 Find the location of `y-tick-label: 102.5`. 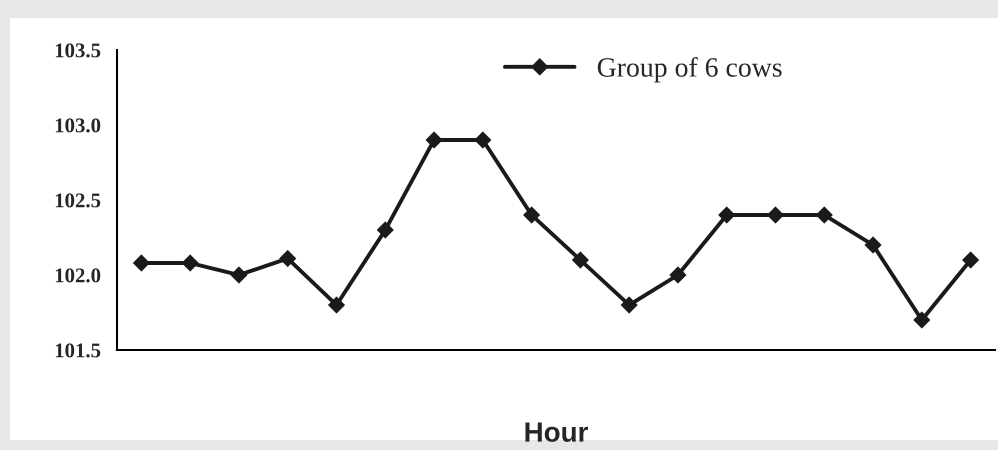

y-tick-label: 102.5 is located at coordinates (78, 200).